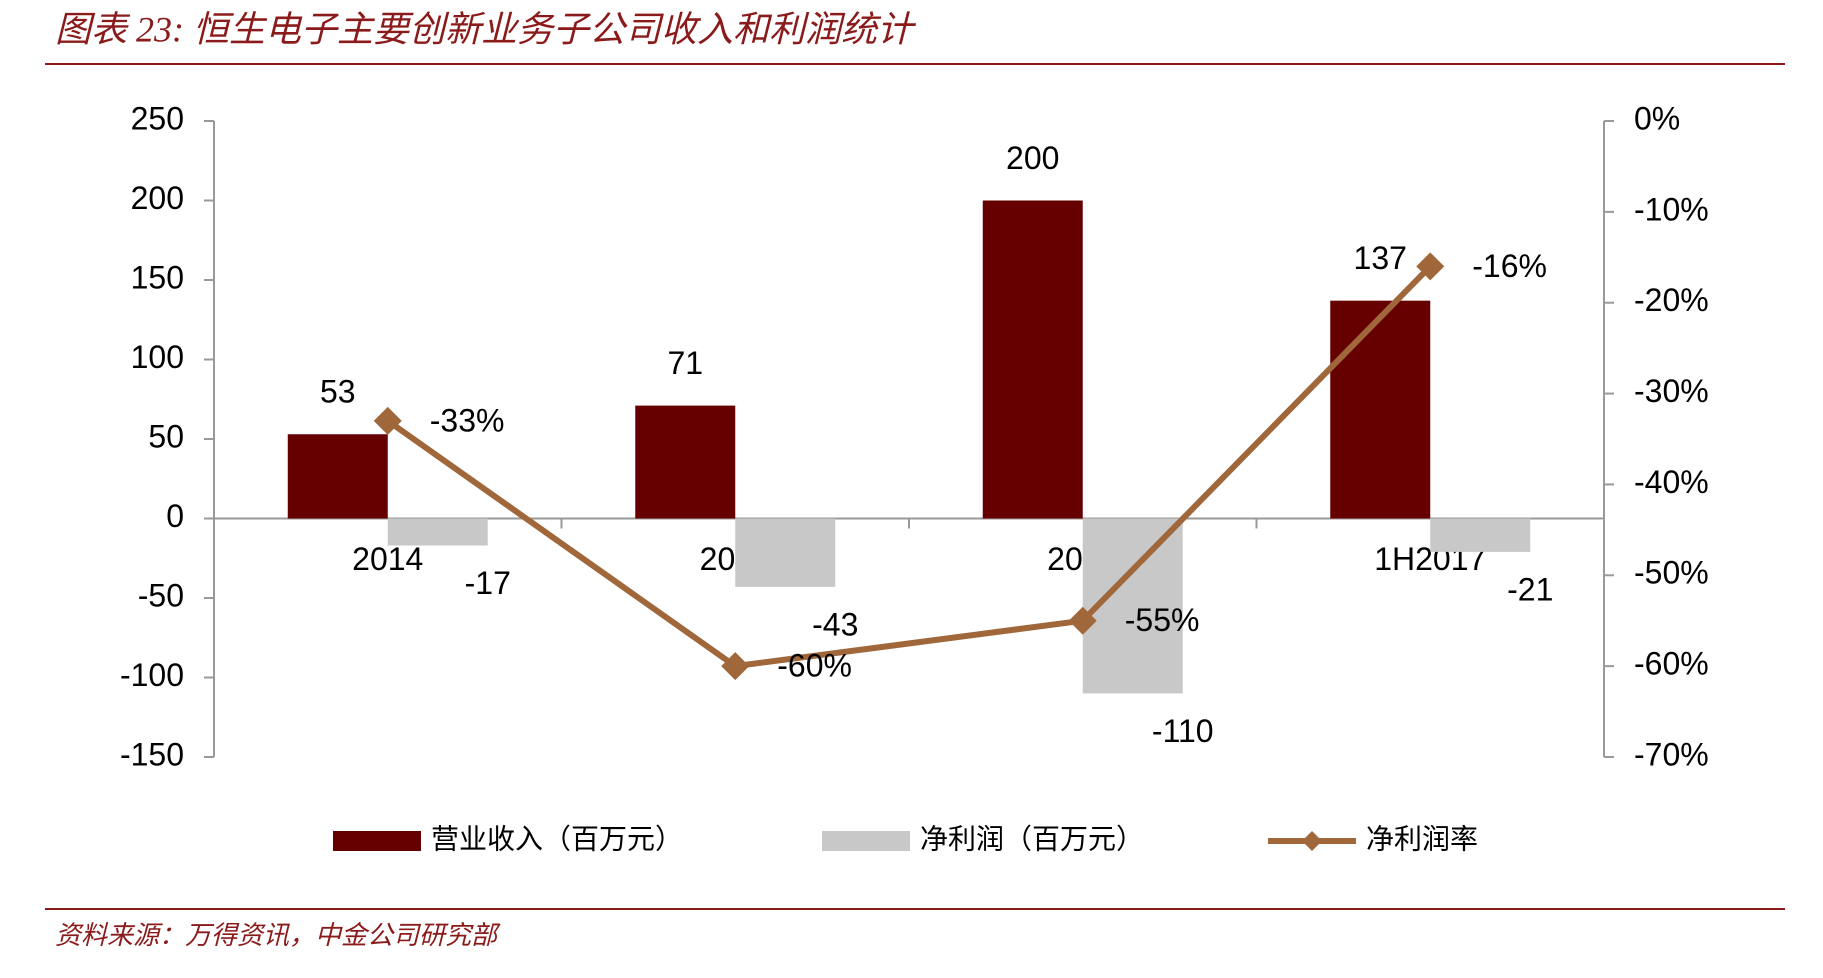 The image size is (1823, 978). What do you see at coordinates (467, 420) in the screenshot?
I see `value-label: -33%` at bounding box center [467, 420].